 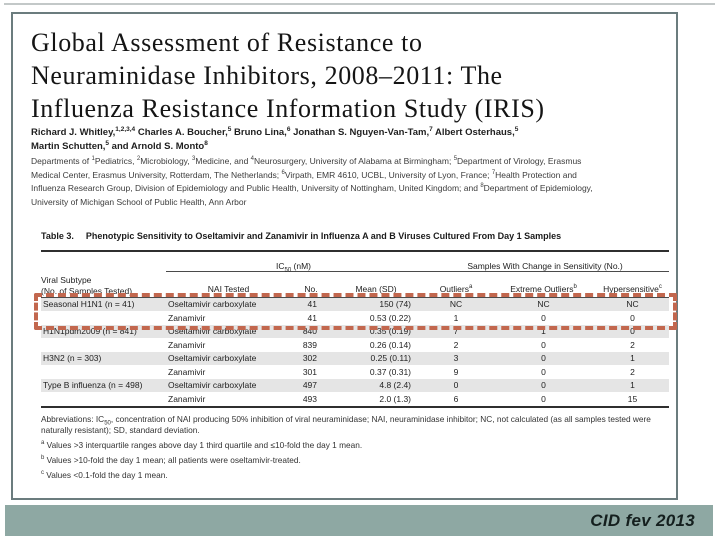 What do you see at coordinates (456, 358) in the screenshot?
I see `cell-outliers: 3` at bounding box center [456, 358].